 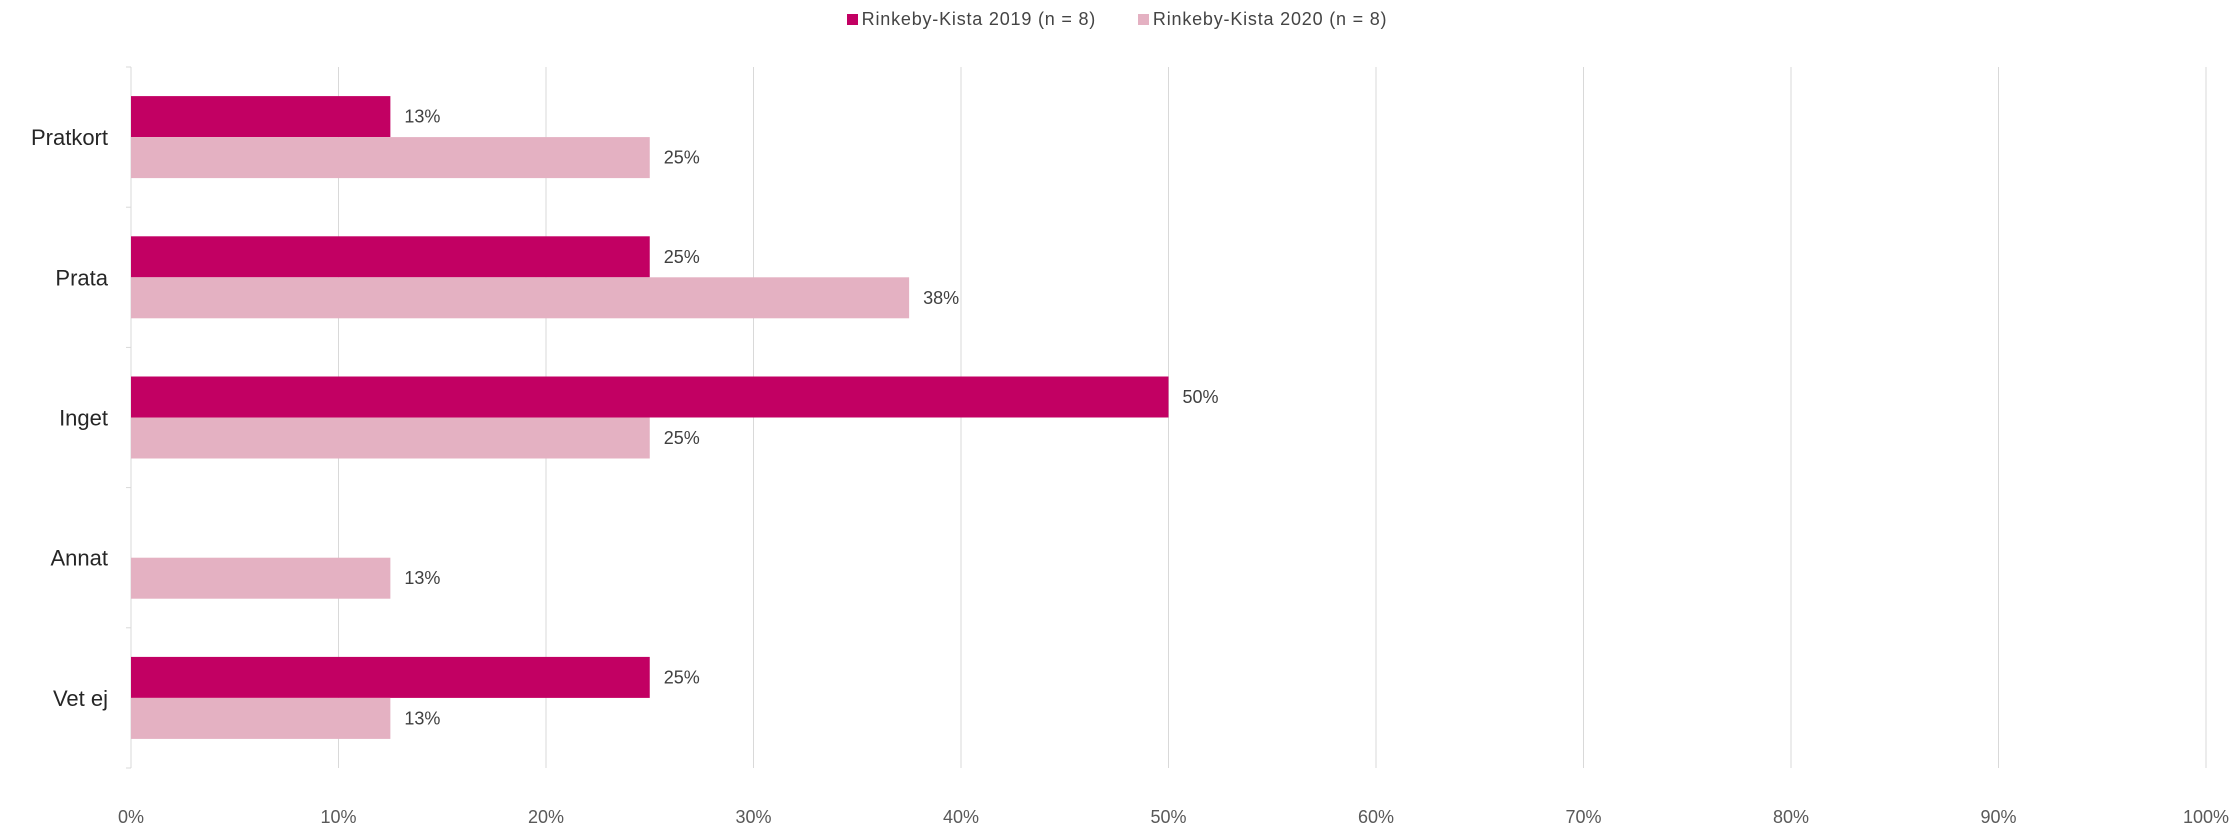 What do you see at coordinates (1998, 817) in the screenshot?
I see `x-tick-label: 90%` at bounding box center [1998, 817].